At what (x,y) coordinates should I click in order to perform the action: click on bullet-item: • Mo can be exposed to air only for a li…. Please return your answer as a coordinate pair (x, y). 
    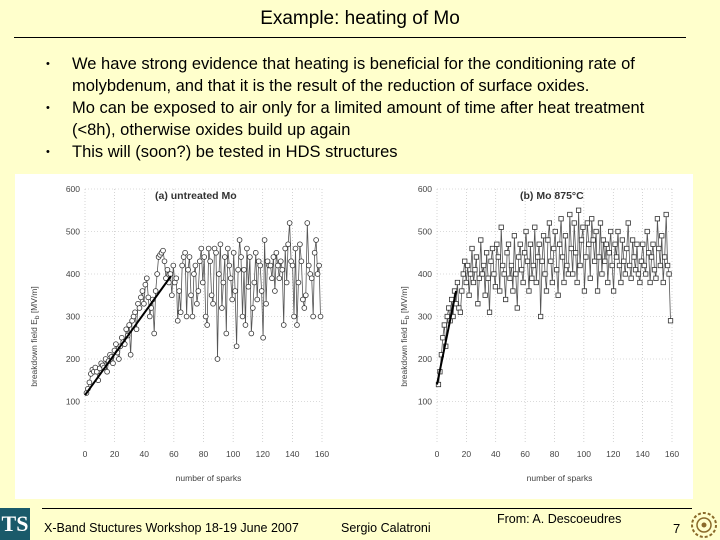
    Looking at the image, I should click on (360, 119).